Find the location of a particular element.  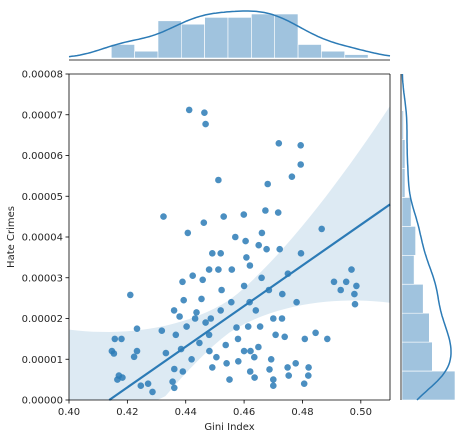

x-tick-label: 0.40 is located at coordinates (69, 412).